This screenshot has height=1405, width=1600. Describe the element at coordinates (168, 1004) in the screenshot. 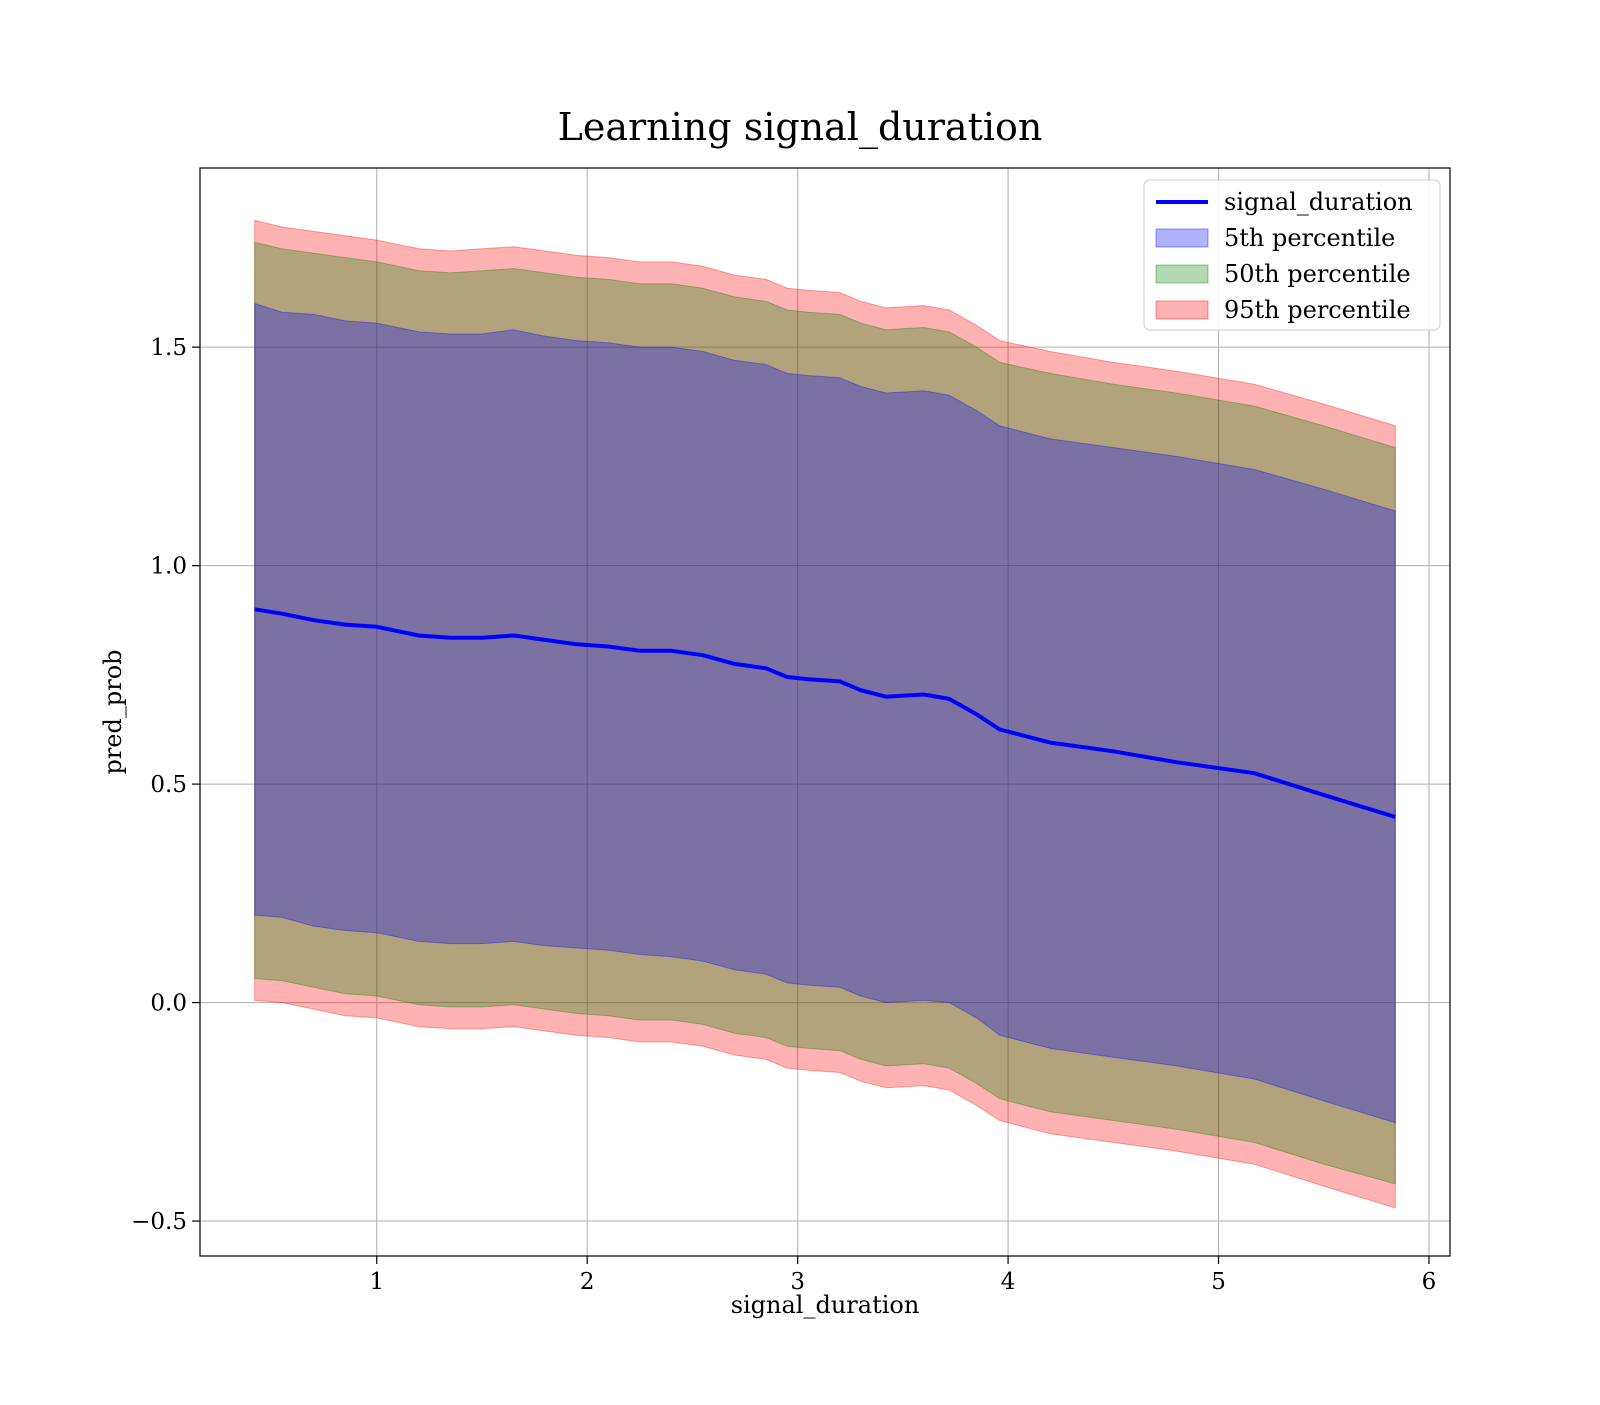

I see `y-tick-label: 0.0` at that location.